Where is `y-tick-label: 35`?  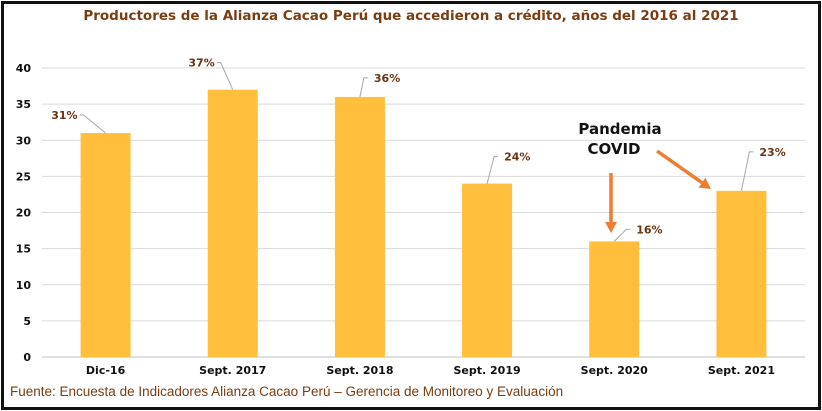 y-tick-label: 35 is located at coordinates (23, 104).